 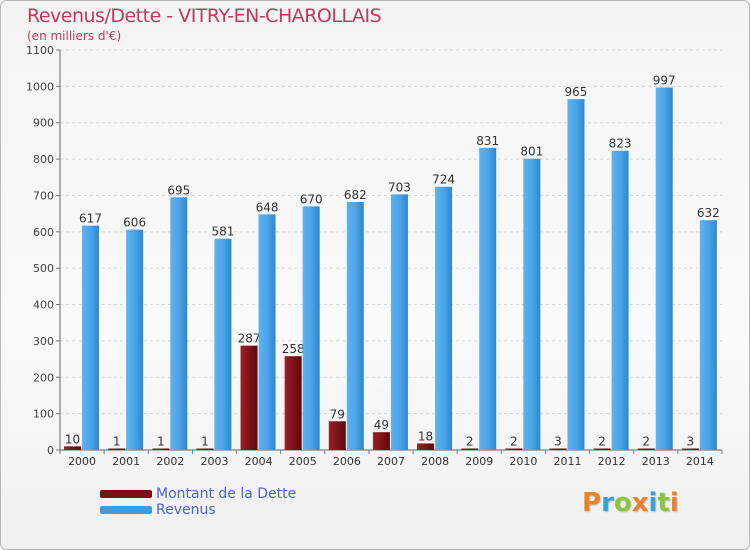 What do you see at coordinates (90, 219) in the screenshot?
I see `data-label-revenus: 617` at bounding box center [90, 219].